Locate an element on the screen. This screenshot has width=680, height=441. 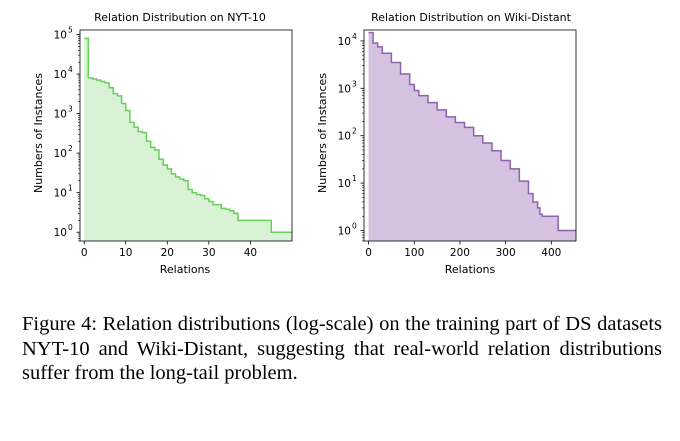
nyt10-x-tick-label: 0 is located at coordinates (84, 253).